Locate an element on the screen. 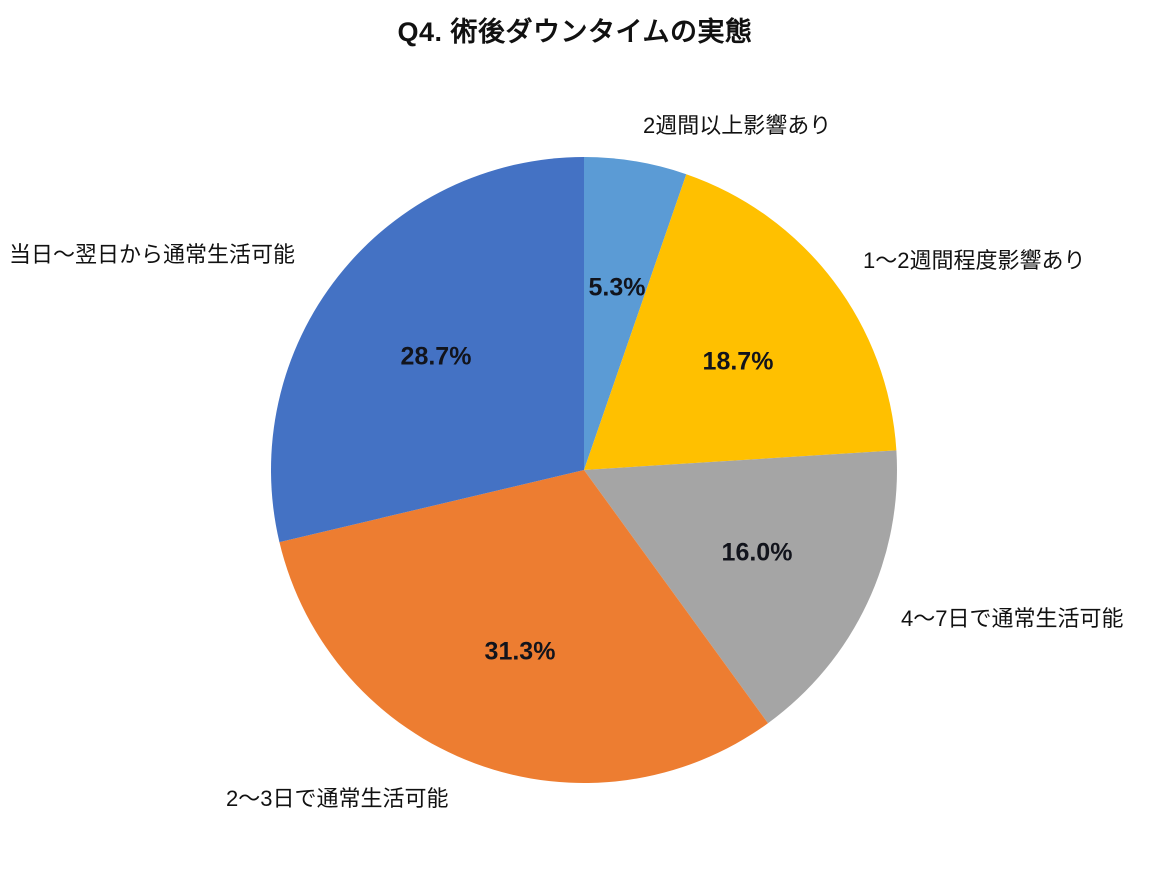  slice-label-same-day: 当日〜翌日から通常生活可能 is located at coordinates (152, 254).